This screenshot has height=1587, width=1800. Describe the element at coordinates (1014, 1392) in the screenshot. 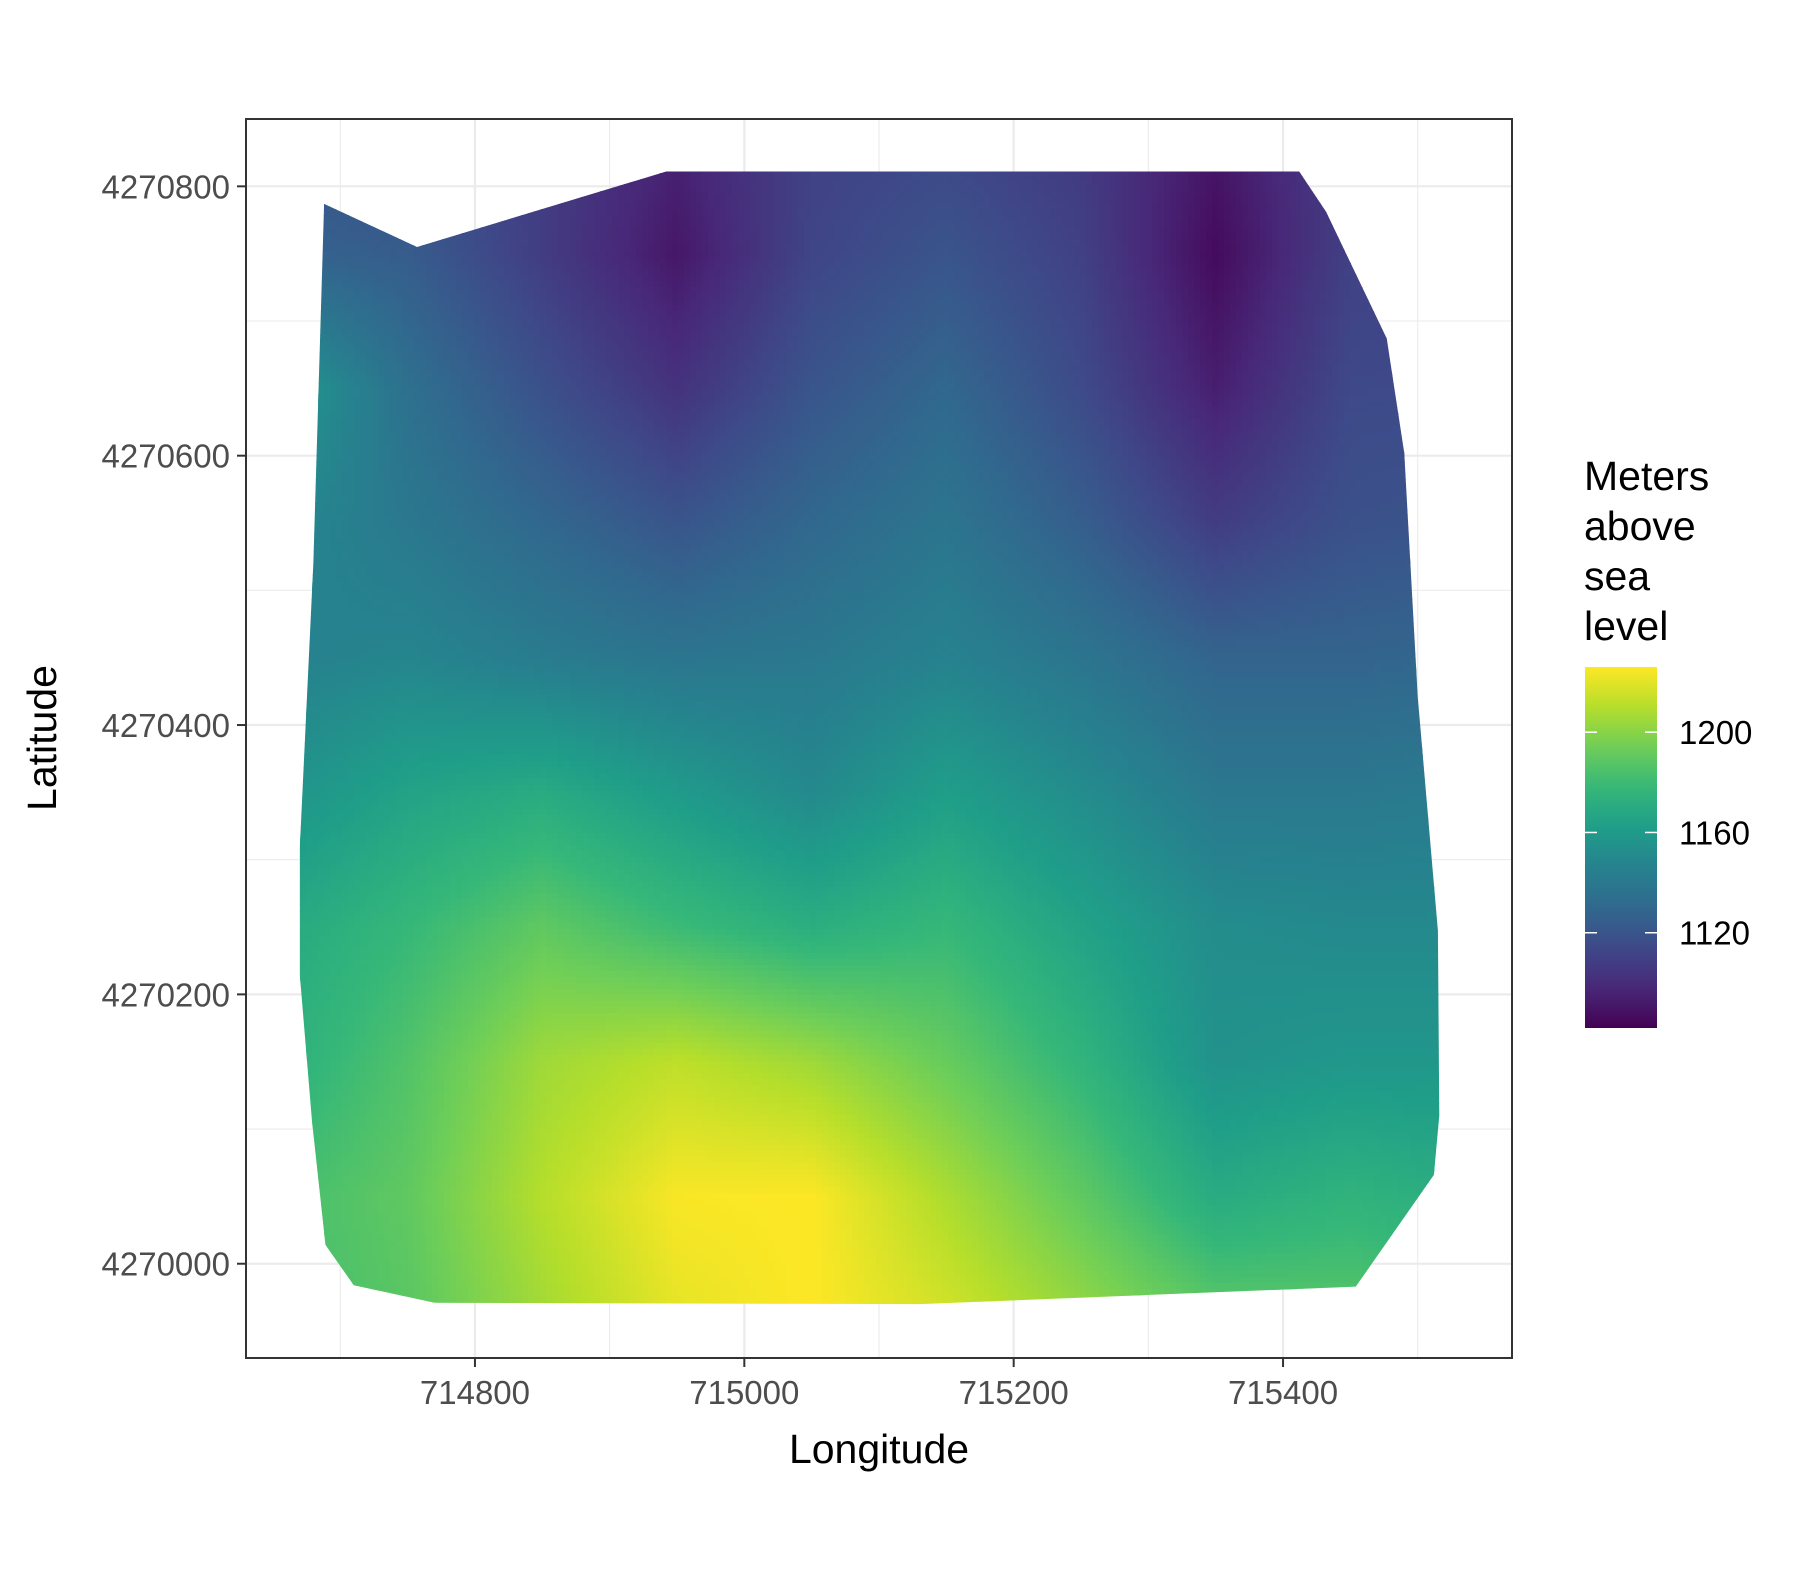

I see `x-tick-label: 715200` at that location.